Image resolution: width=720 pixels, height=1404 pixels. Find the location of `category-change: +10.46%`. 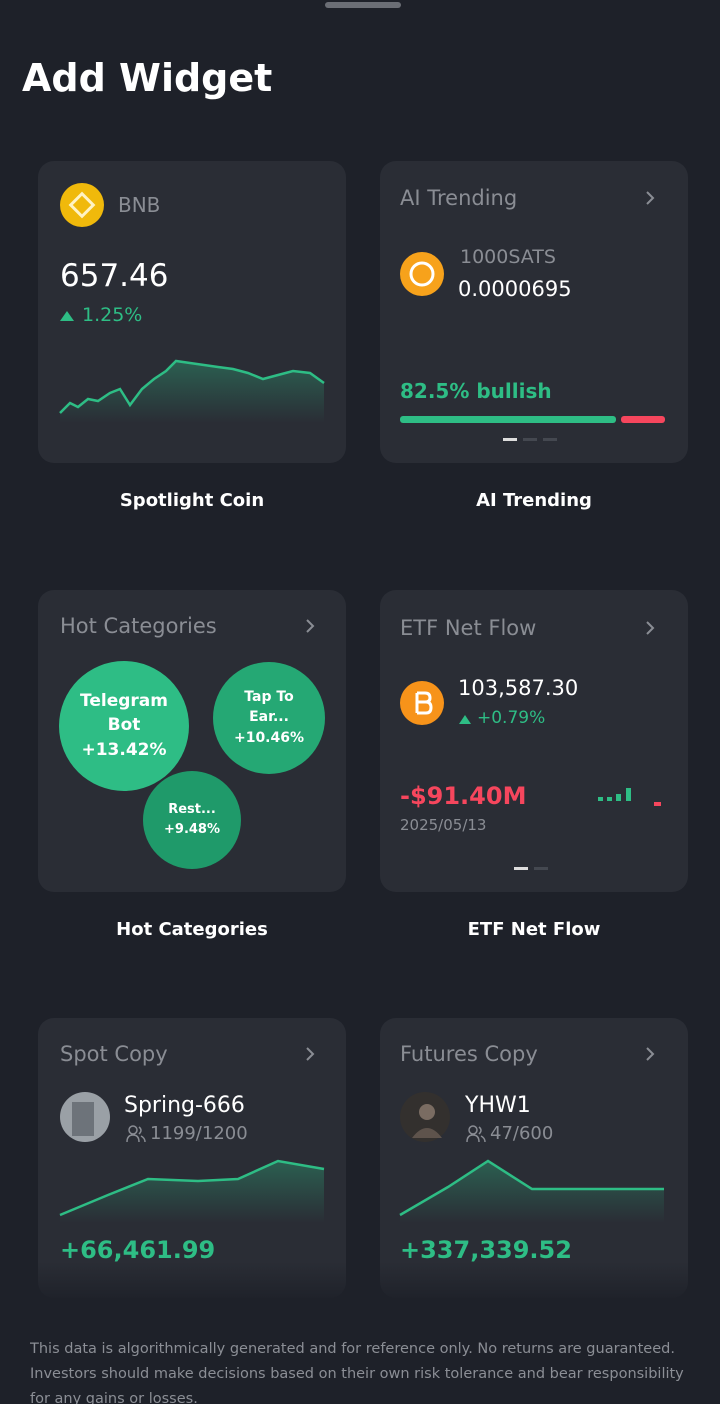

category-change: +10.46% is located at coordinates (269, 738).